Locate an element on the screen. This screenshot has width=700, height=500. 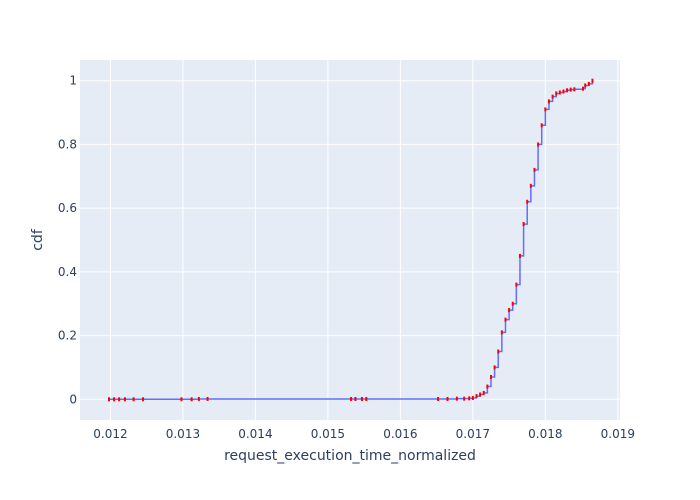
x-tick-label: 0.013 is located at coordinates (183, 434).